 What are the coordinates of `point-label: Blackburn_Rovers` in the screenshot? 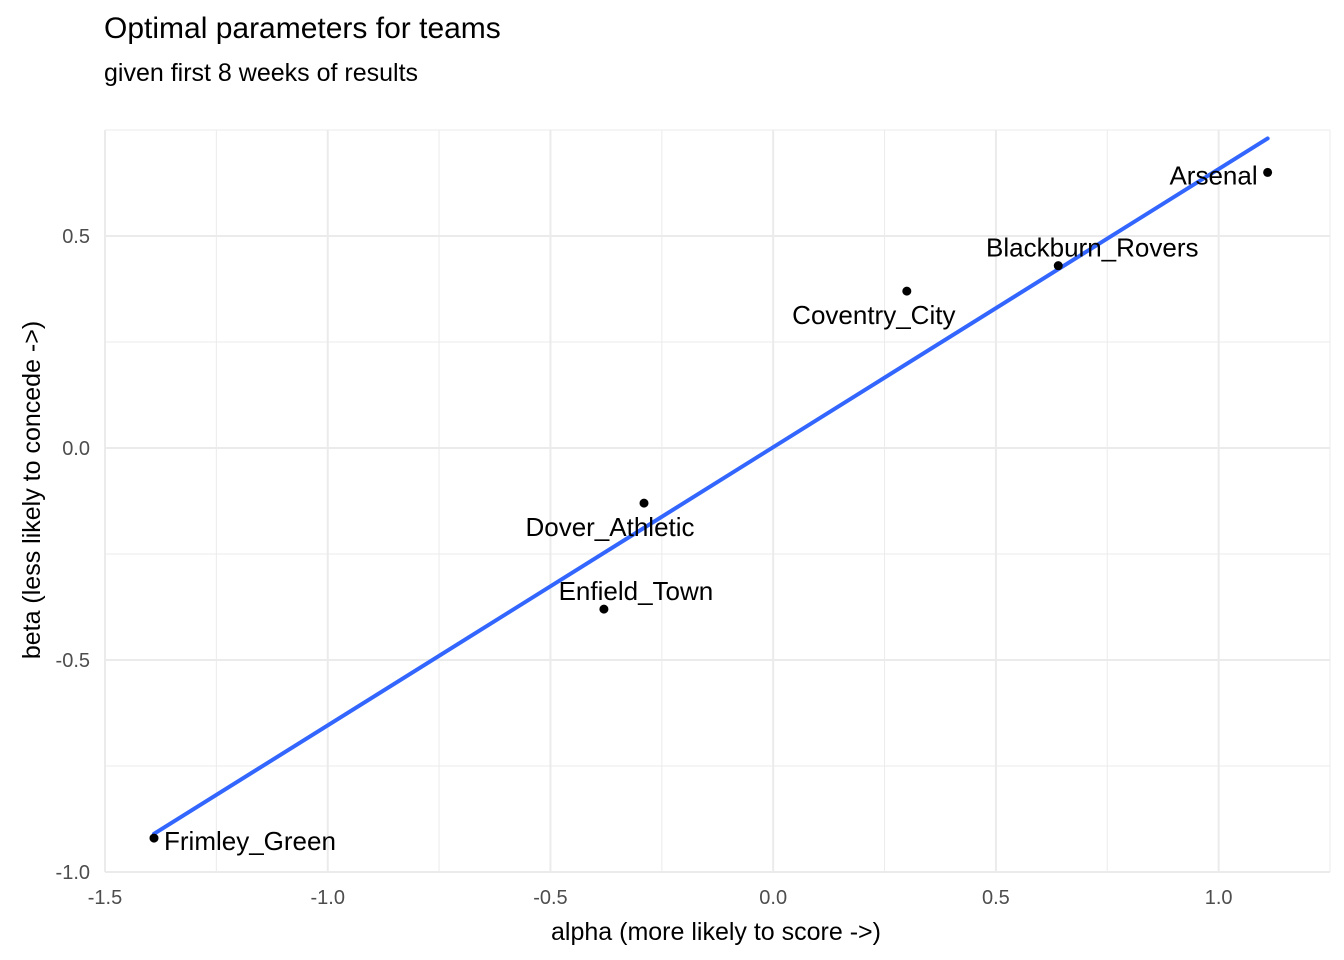 It's located at (1092, 248).